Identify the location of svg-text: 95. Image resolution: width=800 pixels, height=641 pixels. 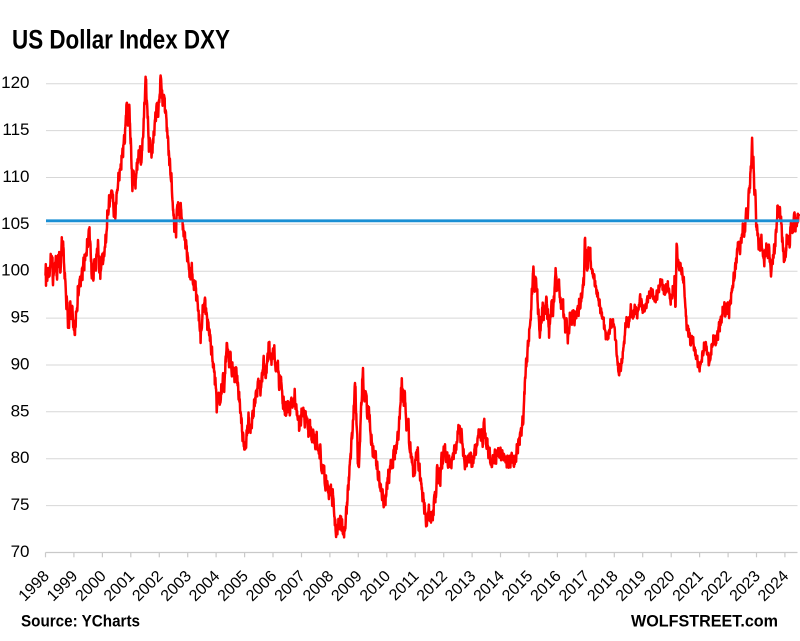
(20, 317).